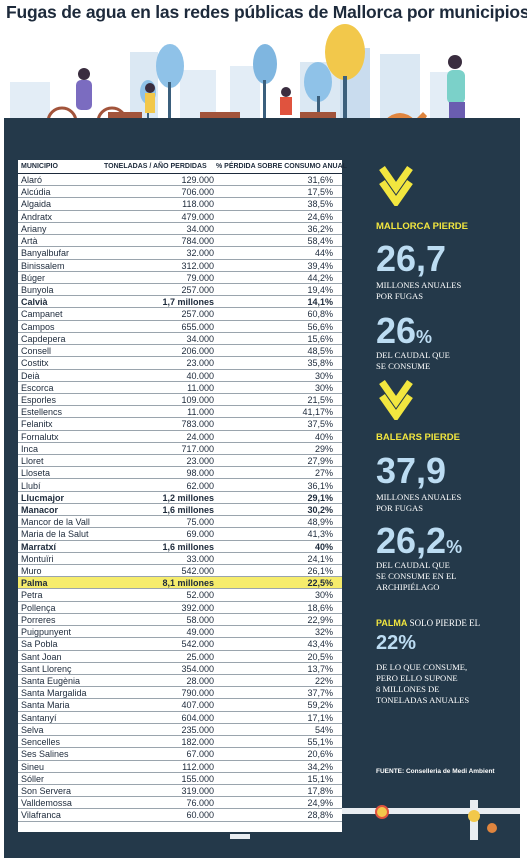 This screenshot has height=861, width=527. I want to click on table-row: Consell 206.000 48,5%, so click(180, 351).